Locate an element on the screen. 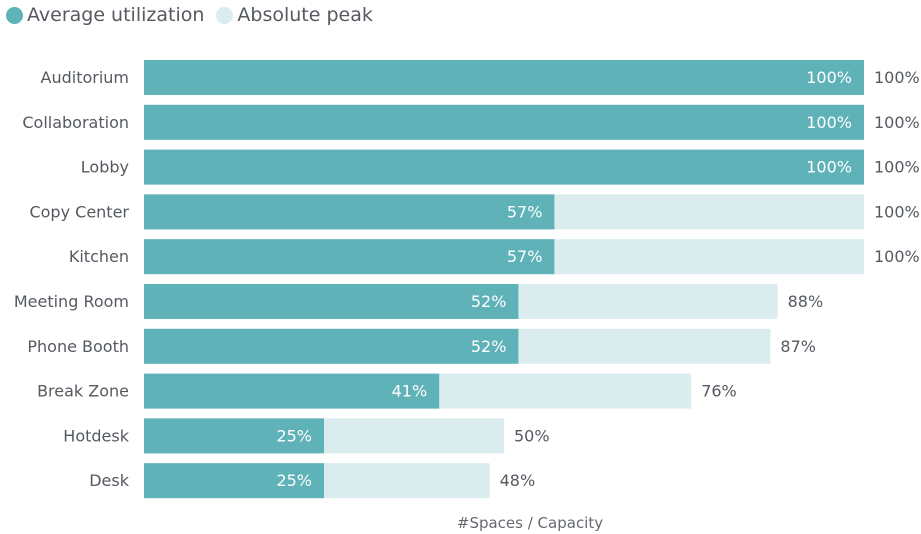 This screenshot has height=534, width=921. legend-dot-absolute-peak-icon is located at coordinates (225, 15).